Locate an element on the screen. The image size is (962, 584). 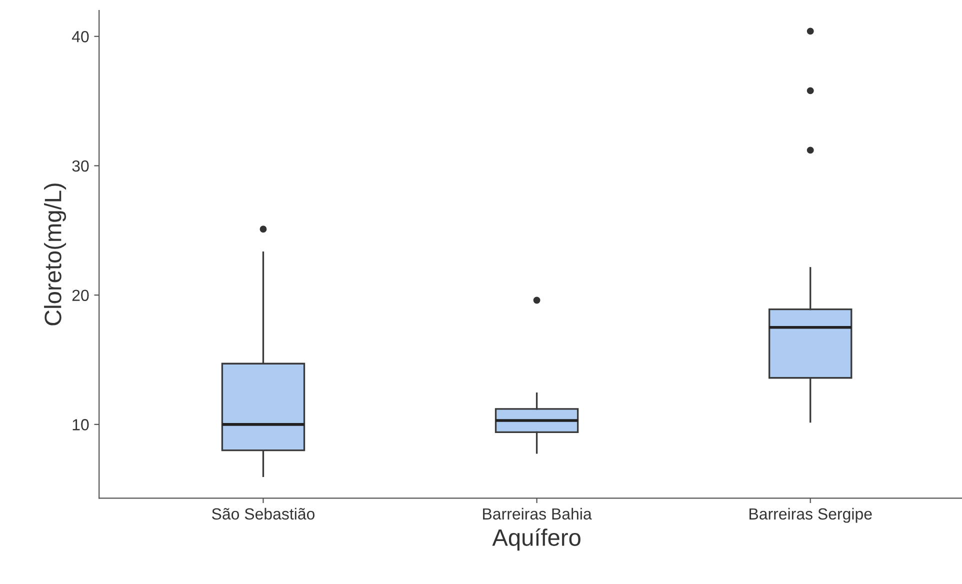
y-tick-label: 20 is located at coordinates (80, 296).